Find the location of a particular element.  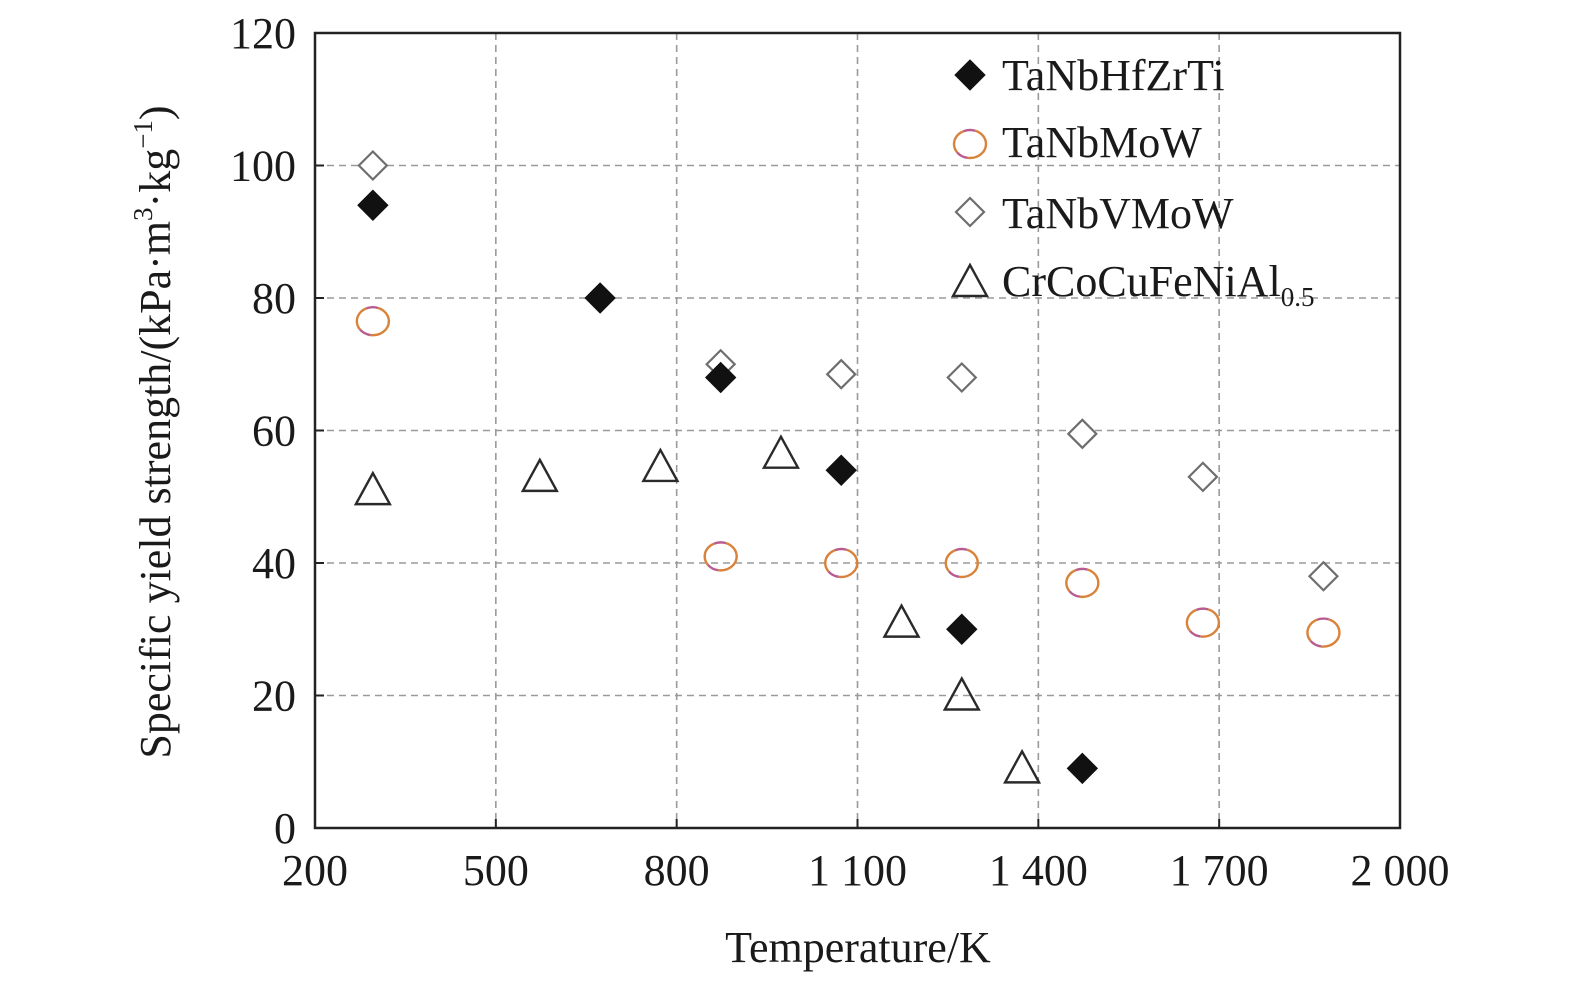

y-tick-label: 20 is located at coordinates (274, 696).